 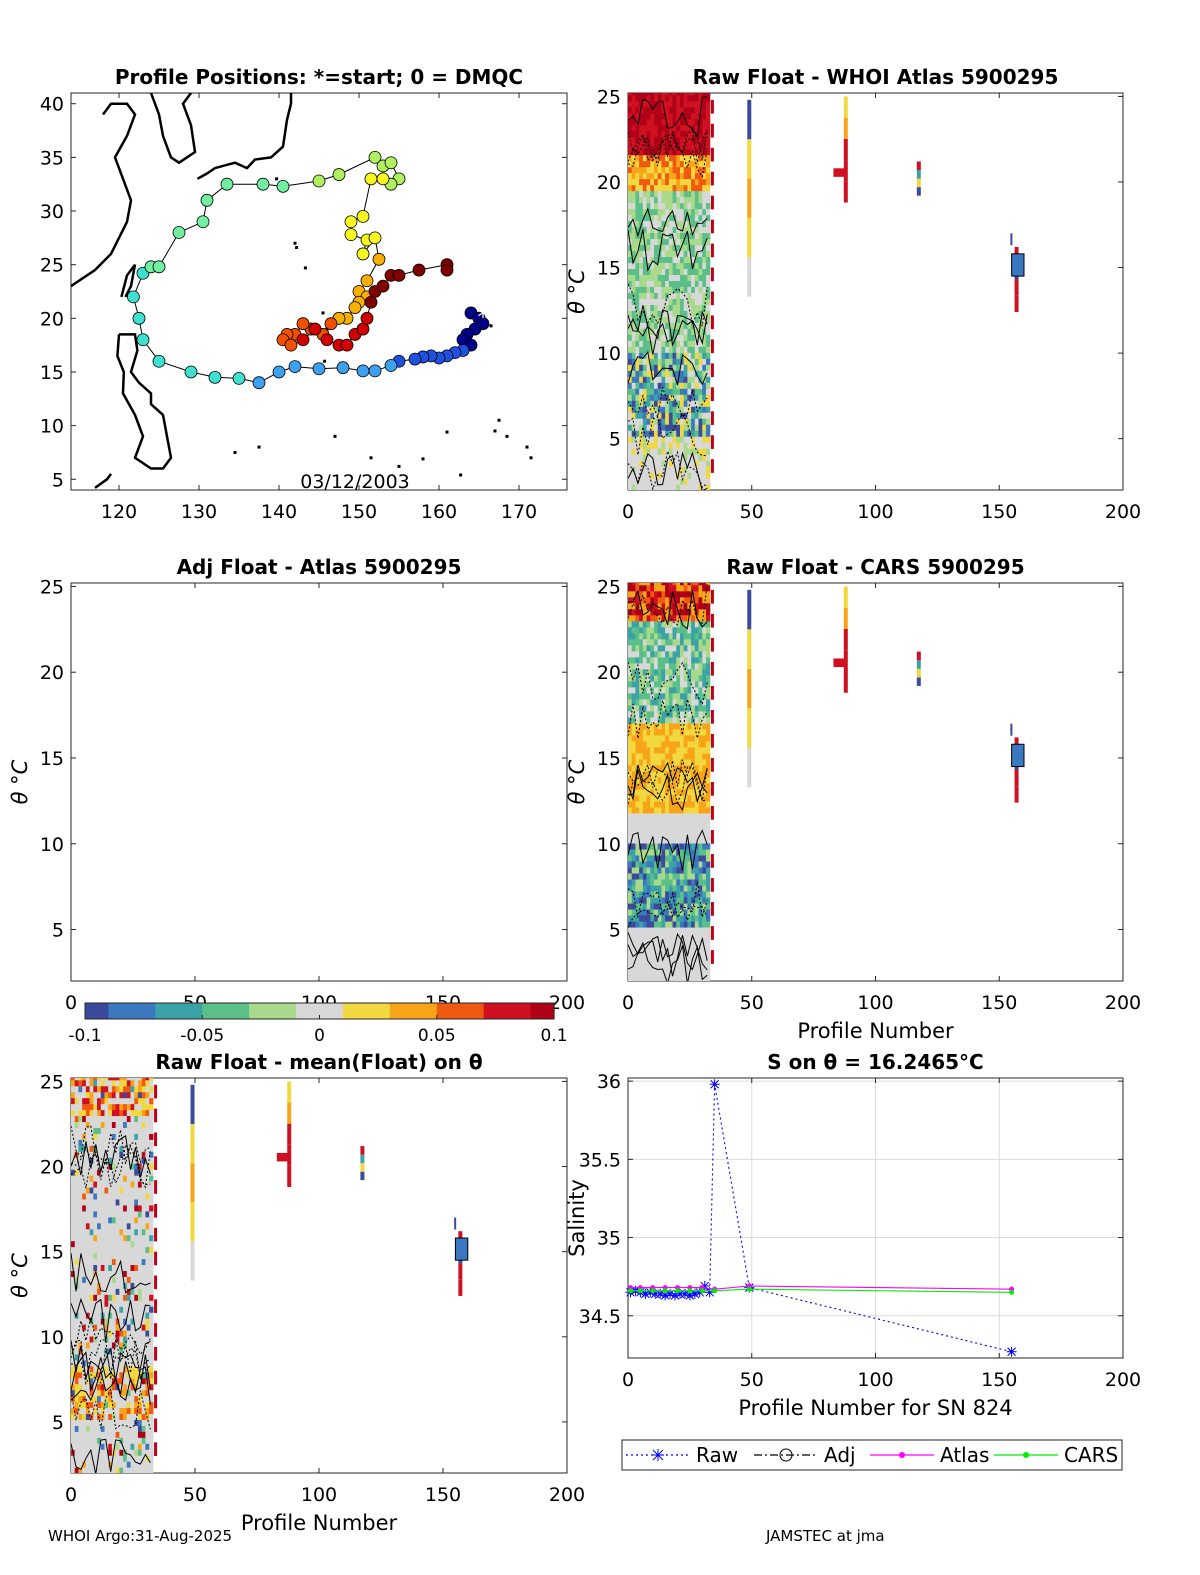 What do you see at coordinates (379, 259) in the screenshot?
I see `float-position-marker` at bounding box center [379, 259].